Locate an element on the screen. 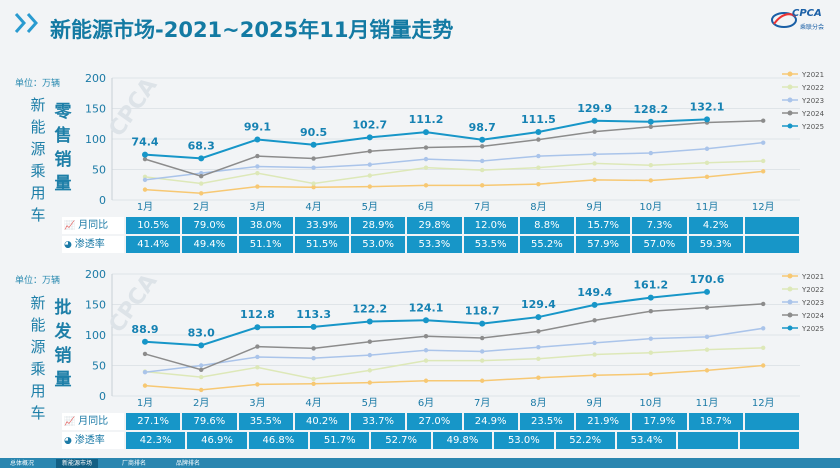 The image size is (840, 468). cpca-logo is located at coordinates (784, 20).